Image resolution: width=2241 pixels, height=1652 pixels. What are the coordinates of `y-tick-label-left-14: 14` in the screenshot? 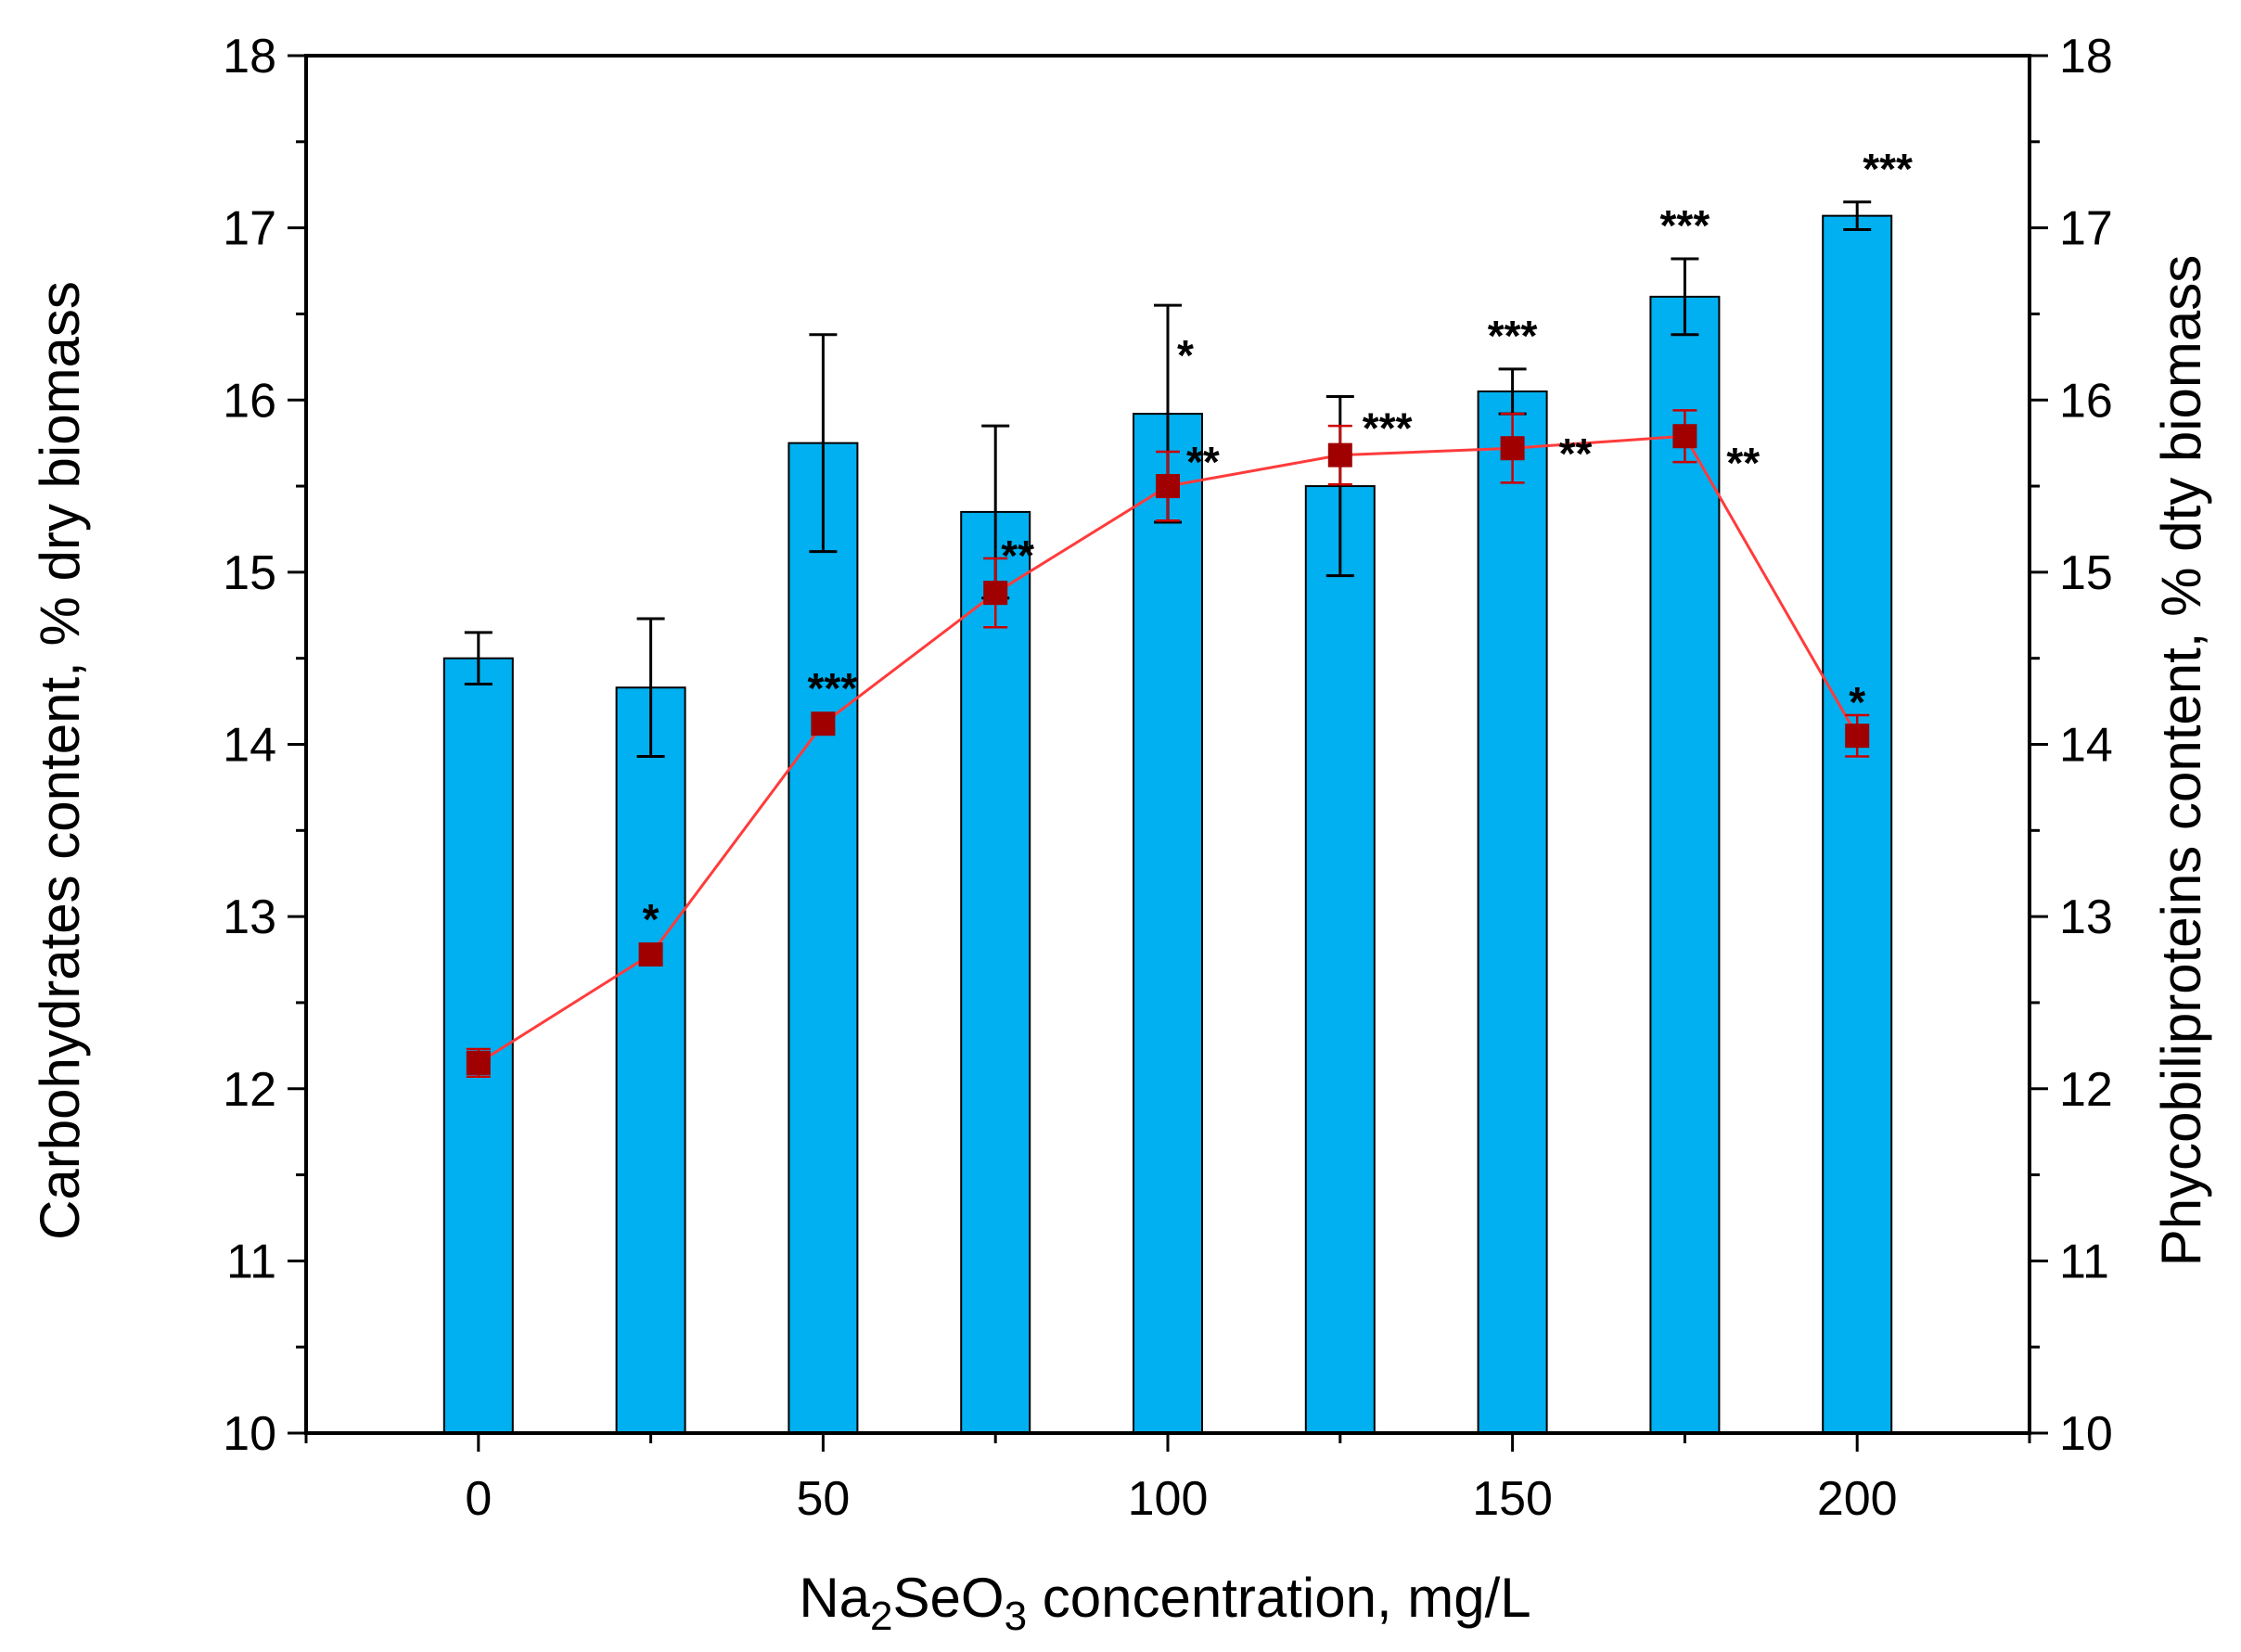 It's located at (249, 746).